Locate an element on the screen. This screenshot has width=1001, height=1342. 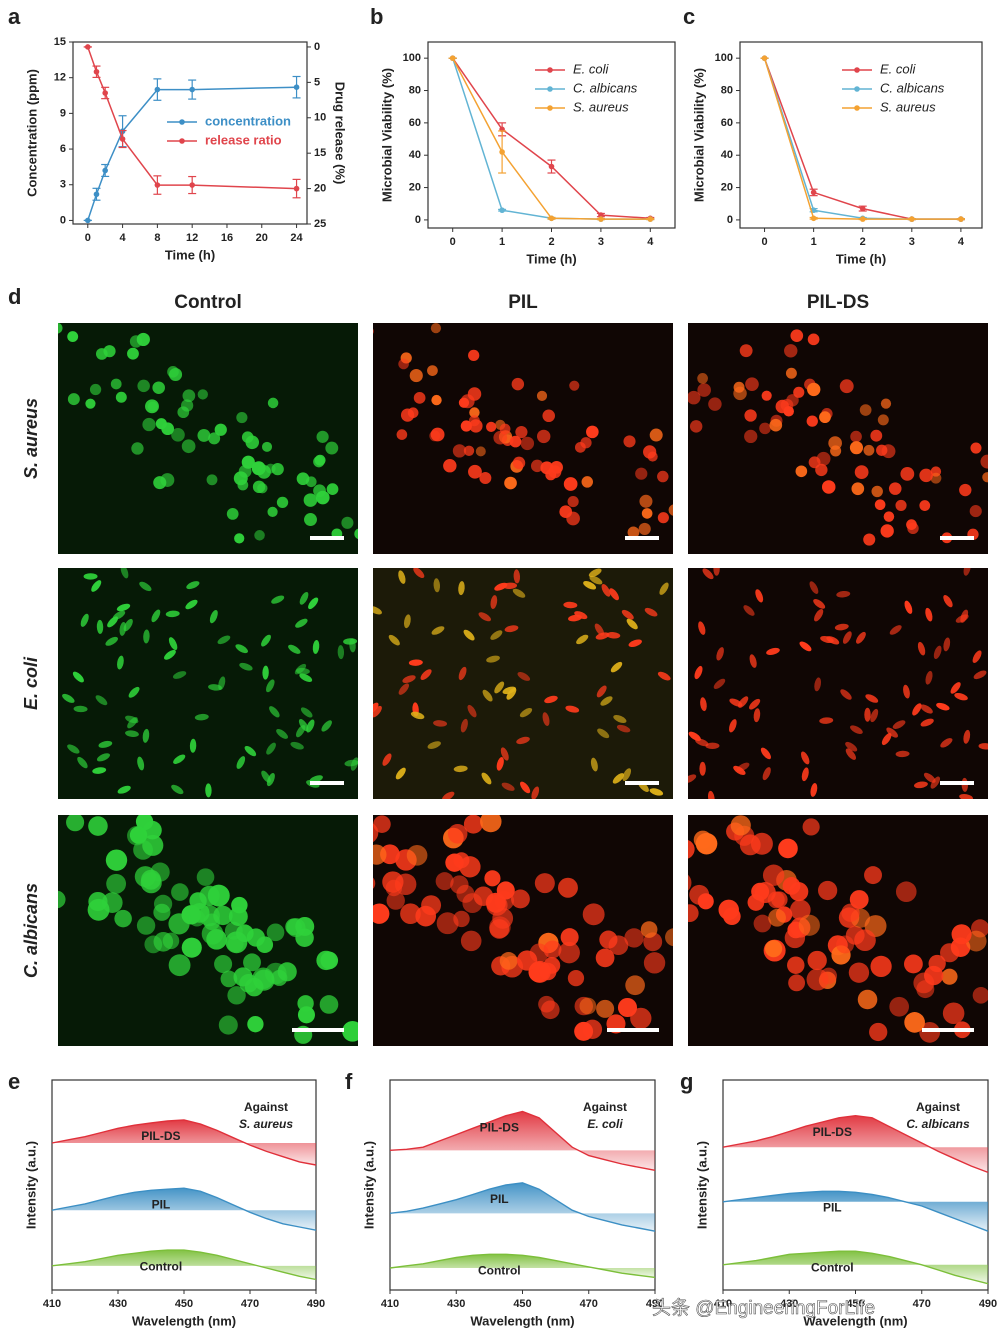
x-axis-label: Time (h) is located at coordinates (861, 258).